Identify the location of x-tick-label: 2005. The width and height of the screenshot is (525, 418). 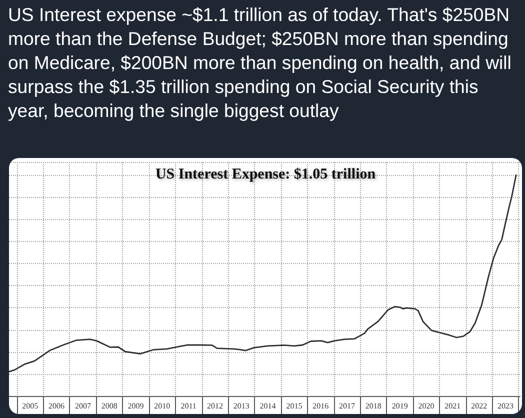
(30, 406).